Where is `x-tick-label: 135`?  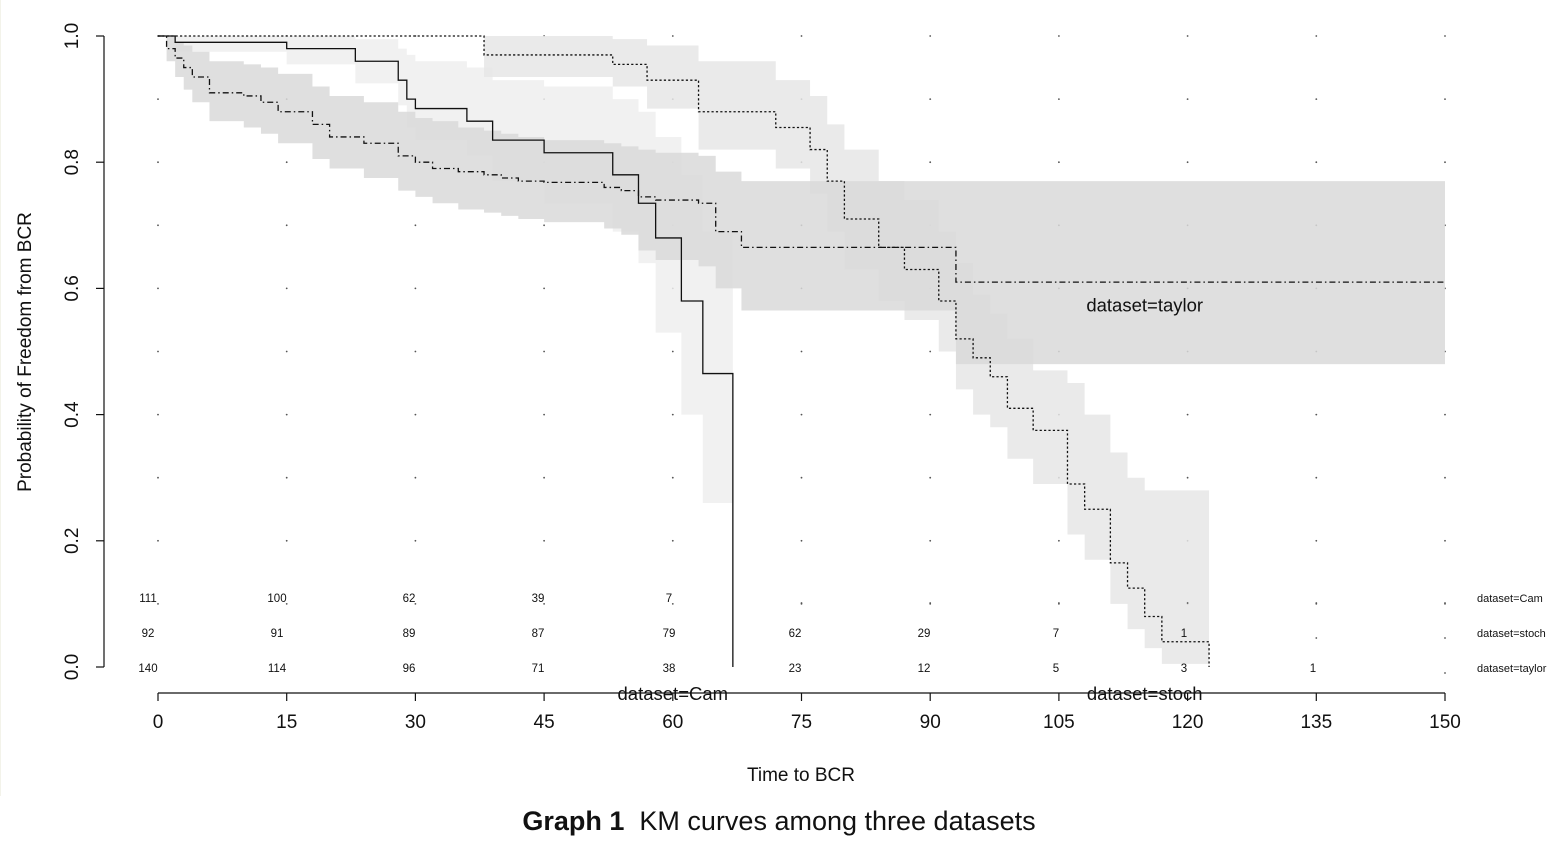 x-tick-label: 135 is located at coordinates (1316, 722).